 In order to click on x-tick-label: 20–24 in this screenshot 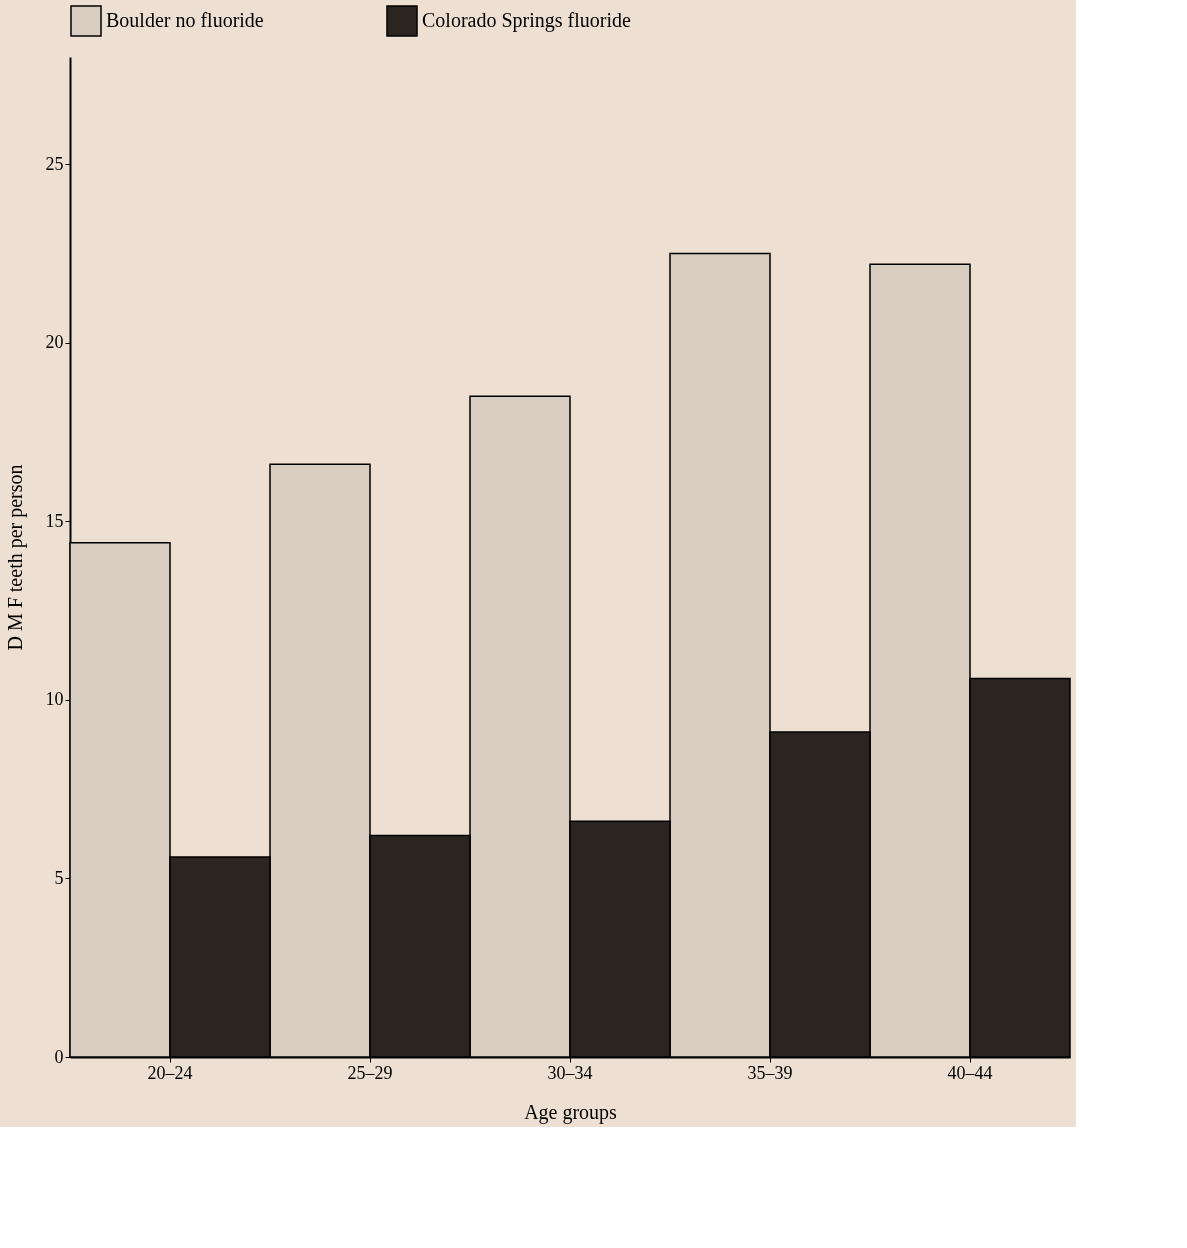, I will do `click(170, 1072)`.